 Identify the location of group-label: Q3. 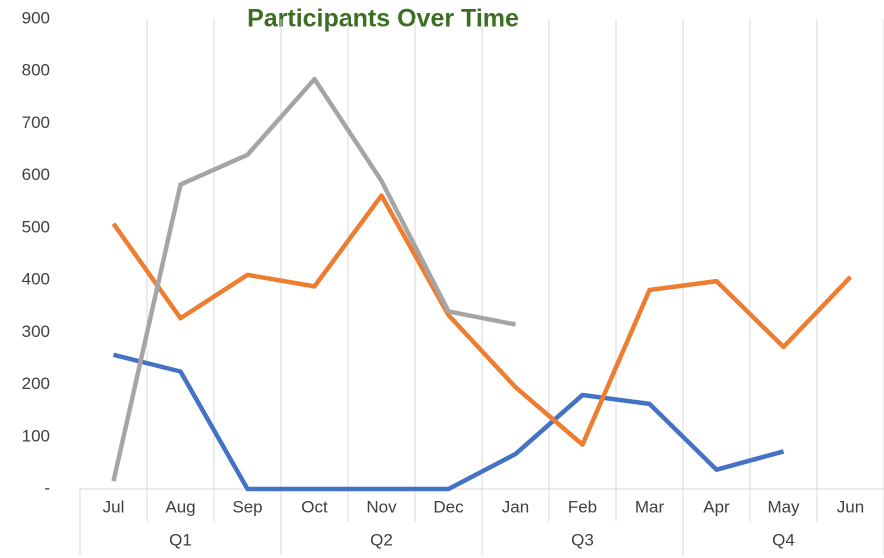
(582, 539).